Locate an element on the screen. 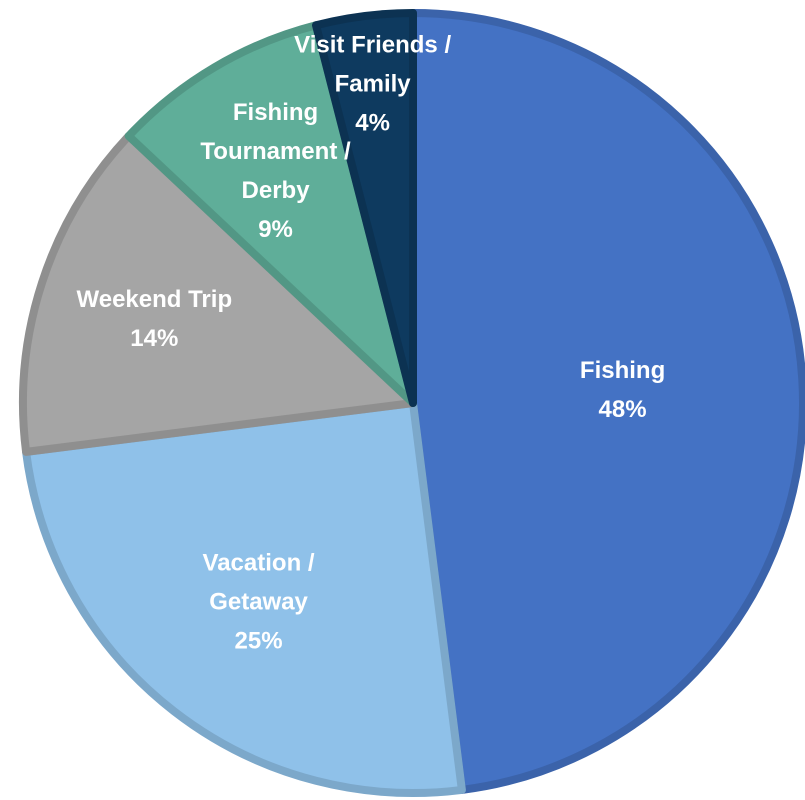  category-label: Fishing Tournament / Derby is located at coordinates (275, 151).